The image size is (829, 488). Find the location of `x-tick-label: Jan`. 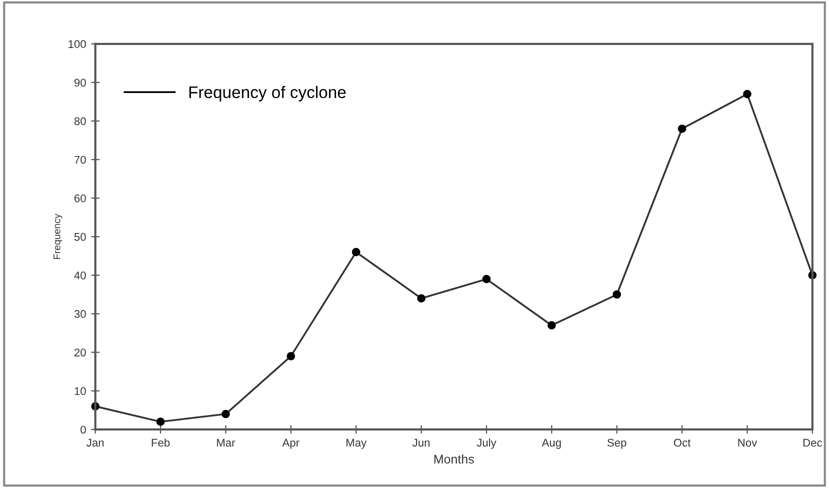

x-tick-label: Jan is located at coordinates (95, 442).